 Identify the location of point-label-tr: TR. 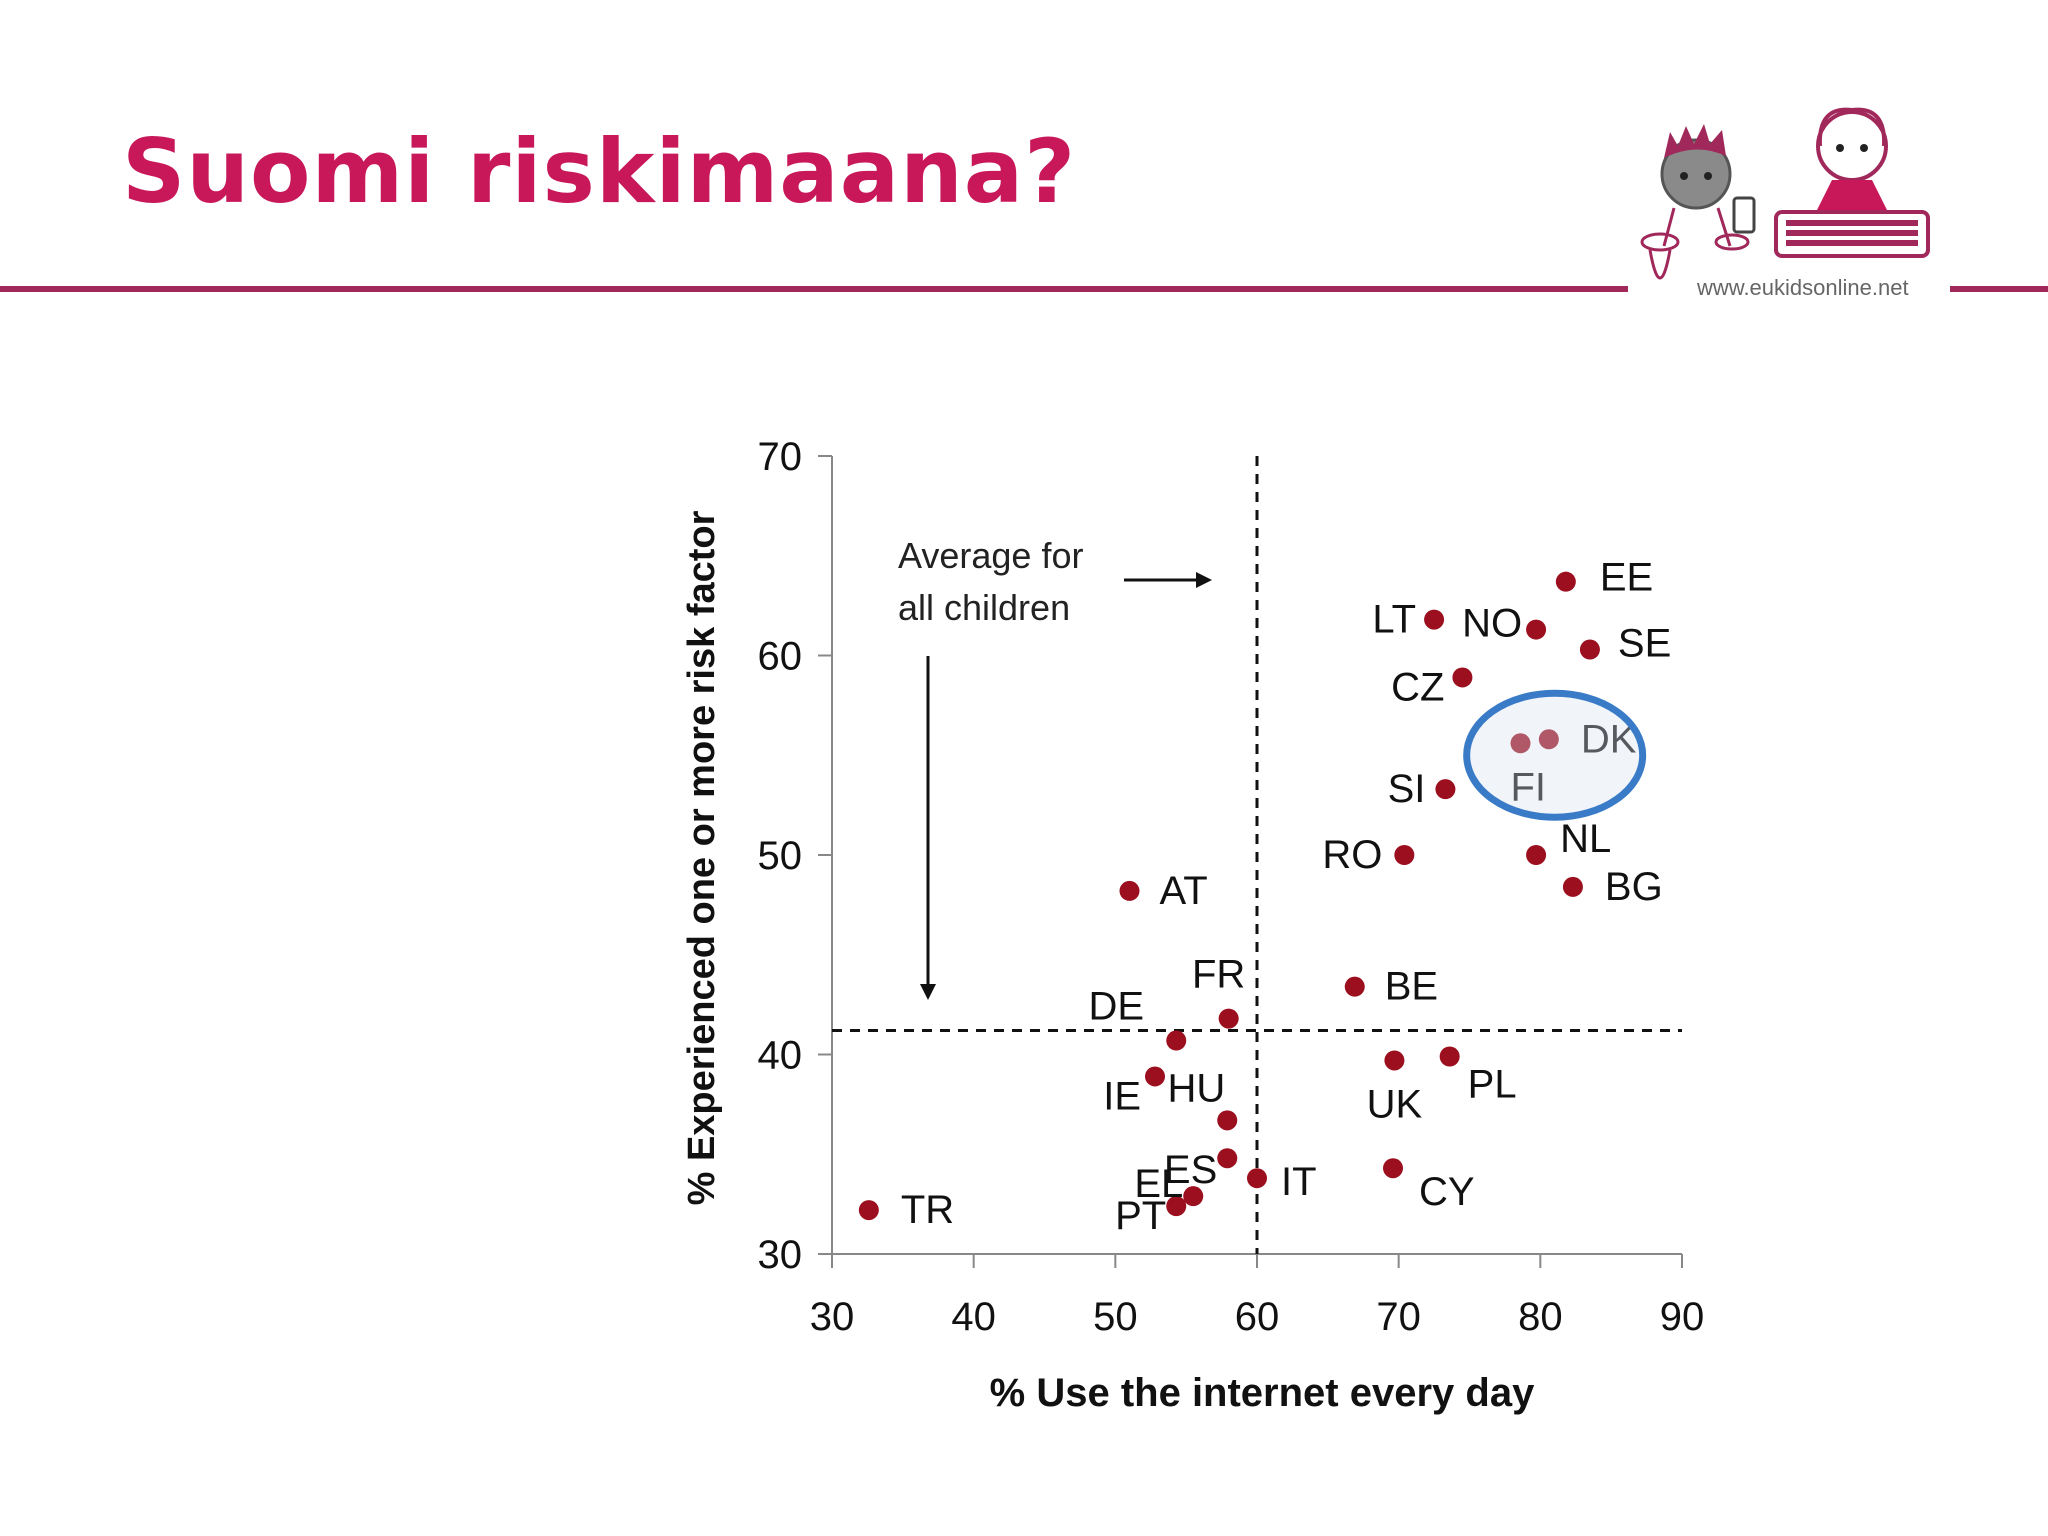
(927, 1210).